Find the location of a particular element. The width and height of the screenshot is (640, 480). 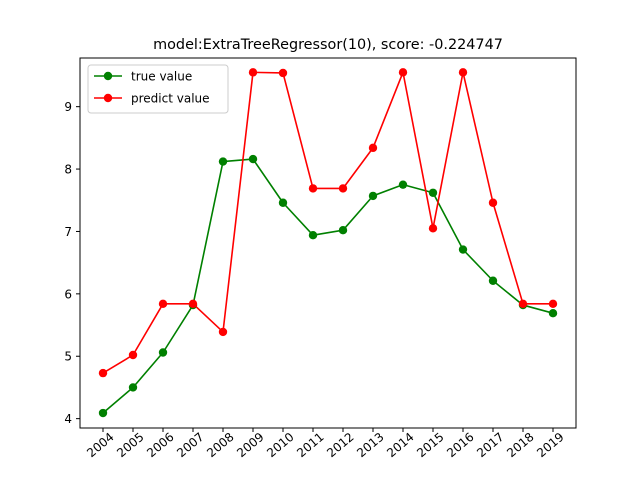

legend-label: predict value is located at coordinates (170, 99).